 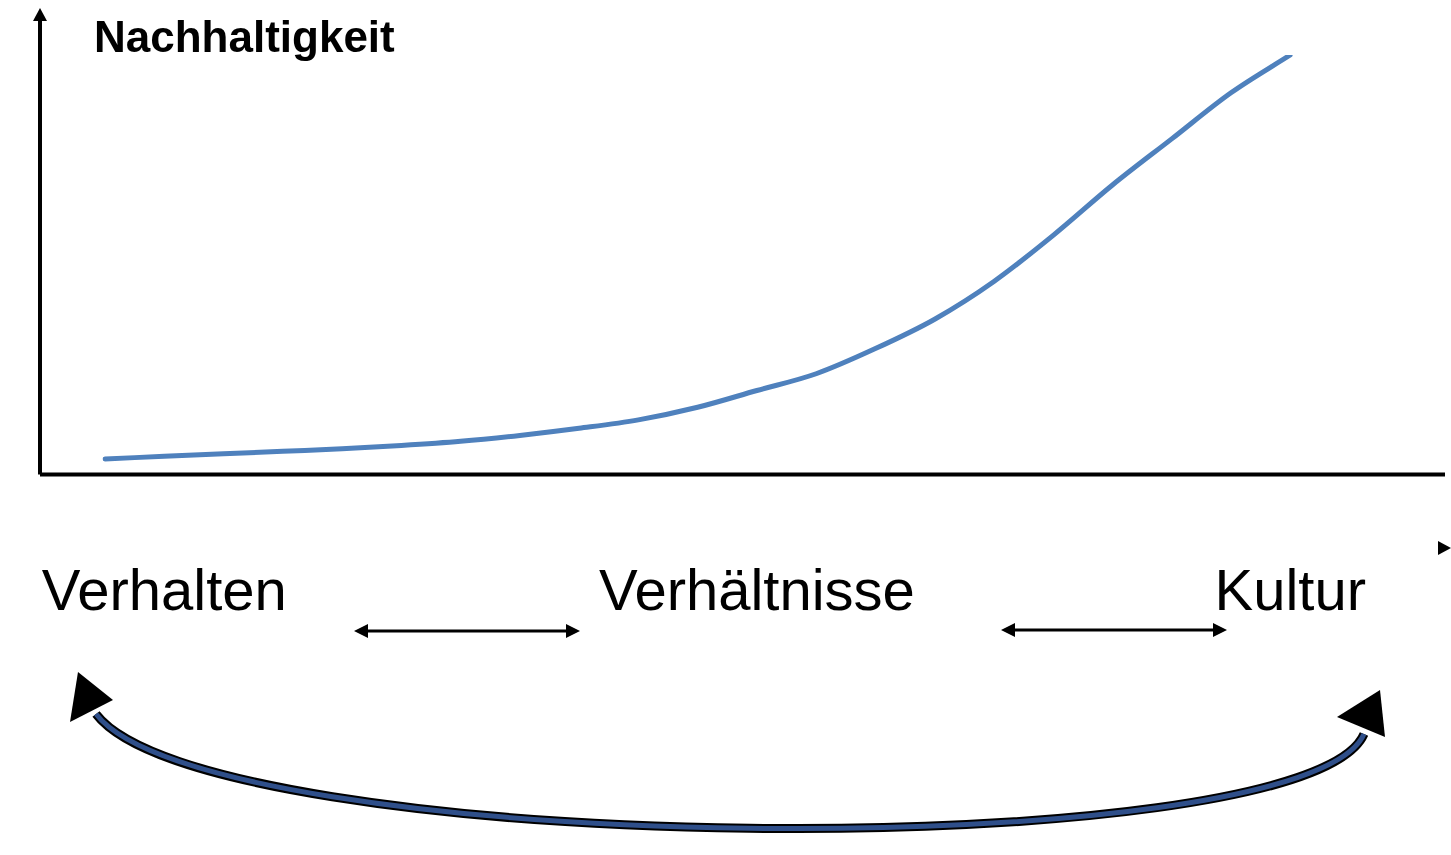 What do you see at coordinates (756, 590) in the screenshot?
I see `x-tick-label: Verhältnisse` at bounding box center [756, 590].